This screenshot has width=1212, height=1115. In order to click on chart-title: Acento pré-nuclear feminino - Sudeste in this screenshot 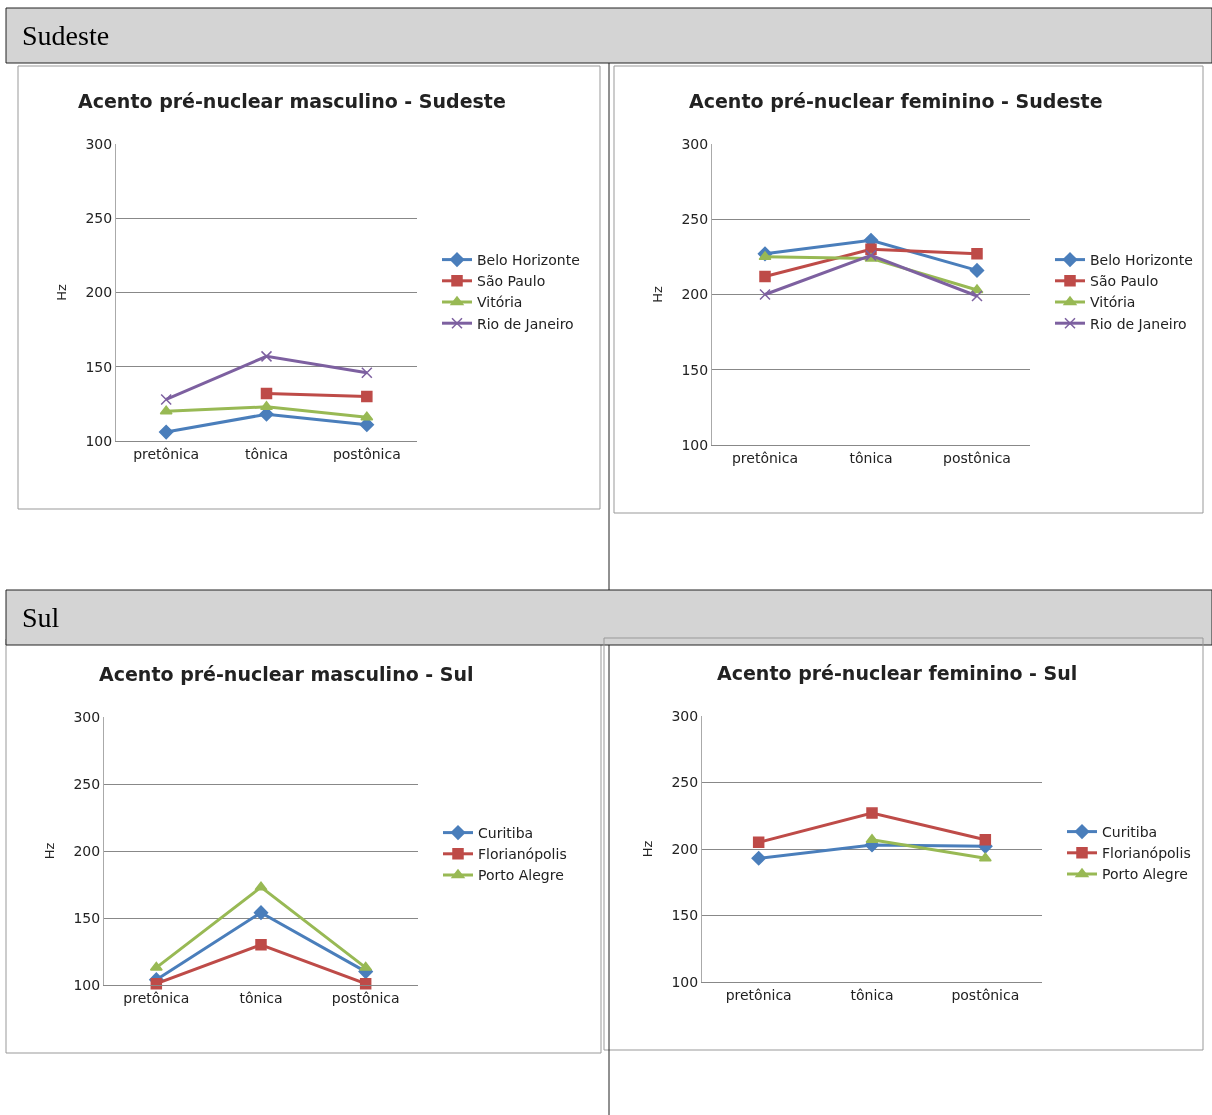, I will do `click(896, 101)`.